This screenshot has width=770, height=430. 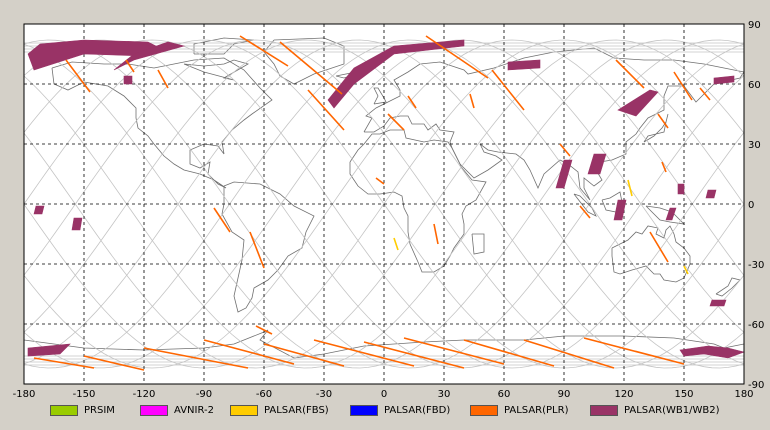 I want to click on legend-item-prsim: PRSIM, so click(x=82, y=410).